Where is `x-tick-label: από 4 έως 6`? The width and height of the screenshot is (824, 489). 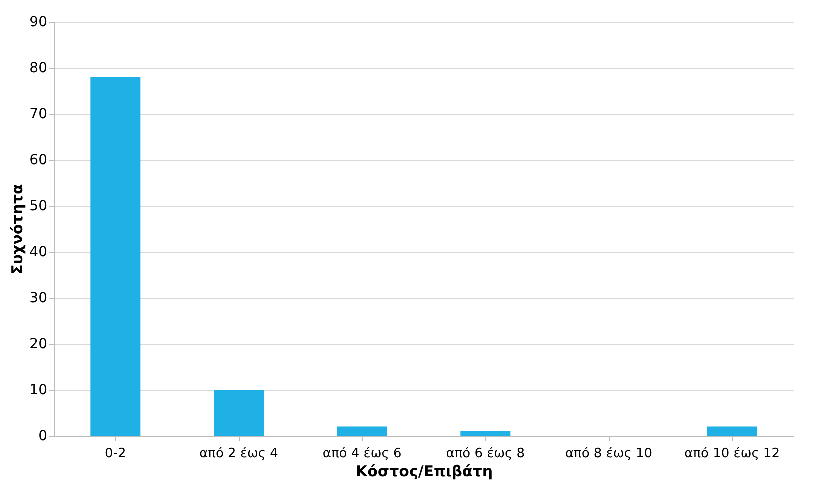
x-tick-label: από 4 έως 6 is located at coordinates (362, 454).